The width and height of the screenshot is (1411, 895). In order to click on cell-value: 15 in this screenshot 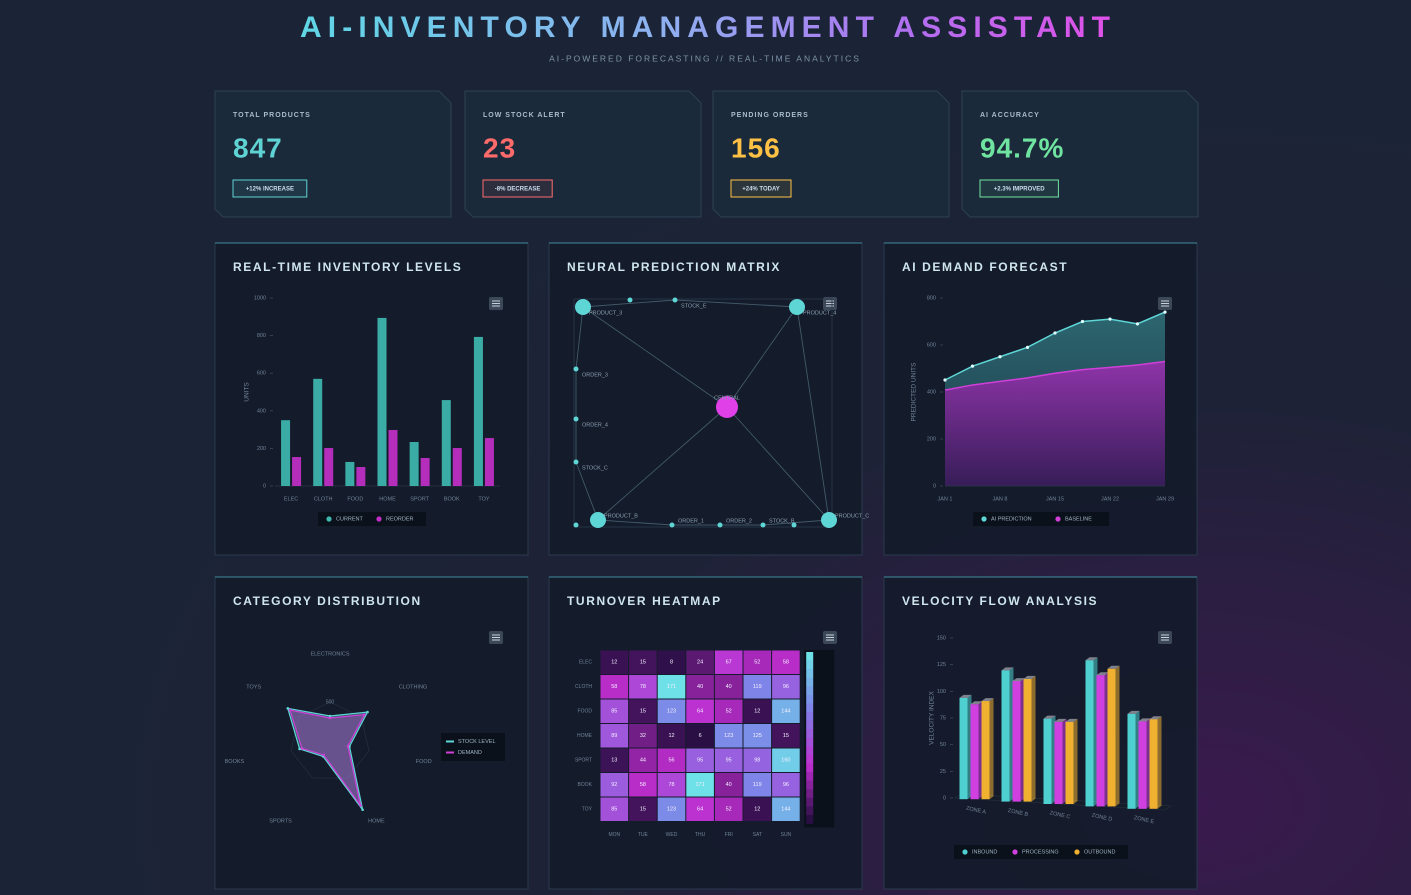, I will do `click(786, 736)`.